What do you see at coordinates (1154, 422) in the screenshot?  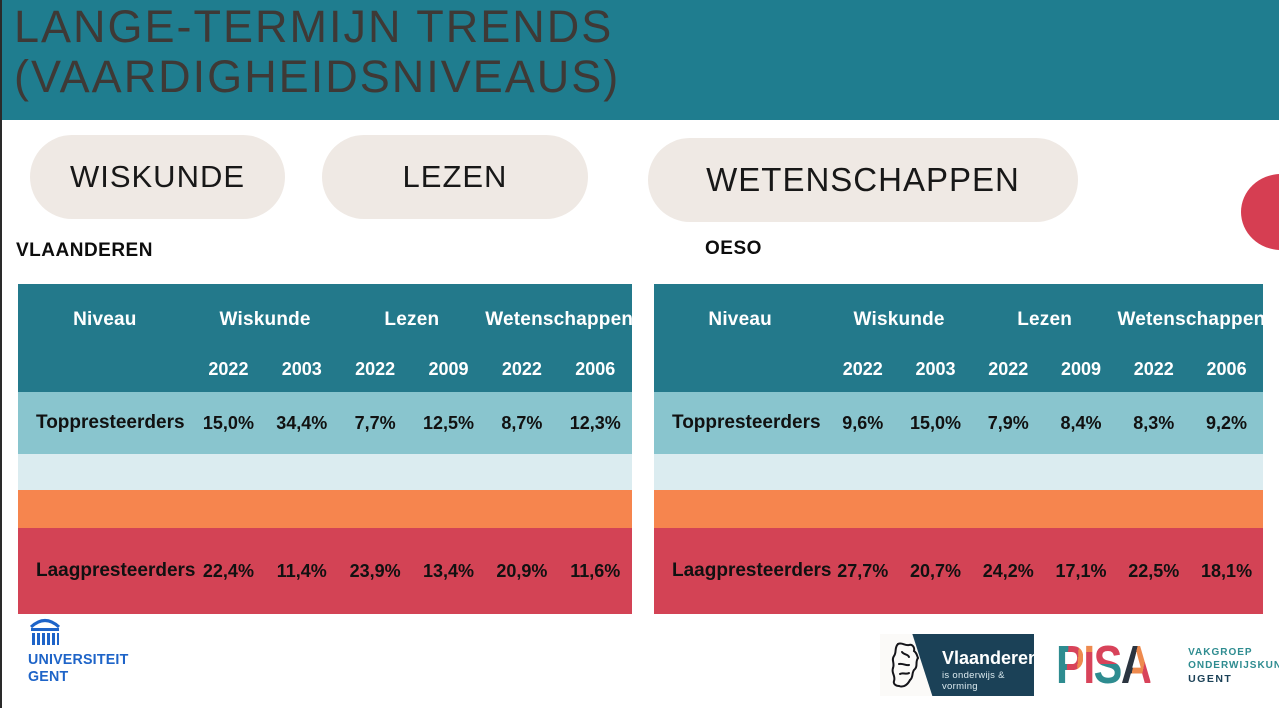 I see `value-cell: 8,3%` at bounding box center [1154, 422].